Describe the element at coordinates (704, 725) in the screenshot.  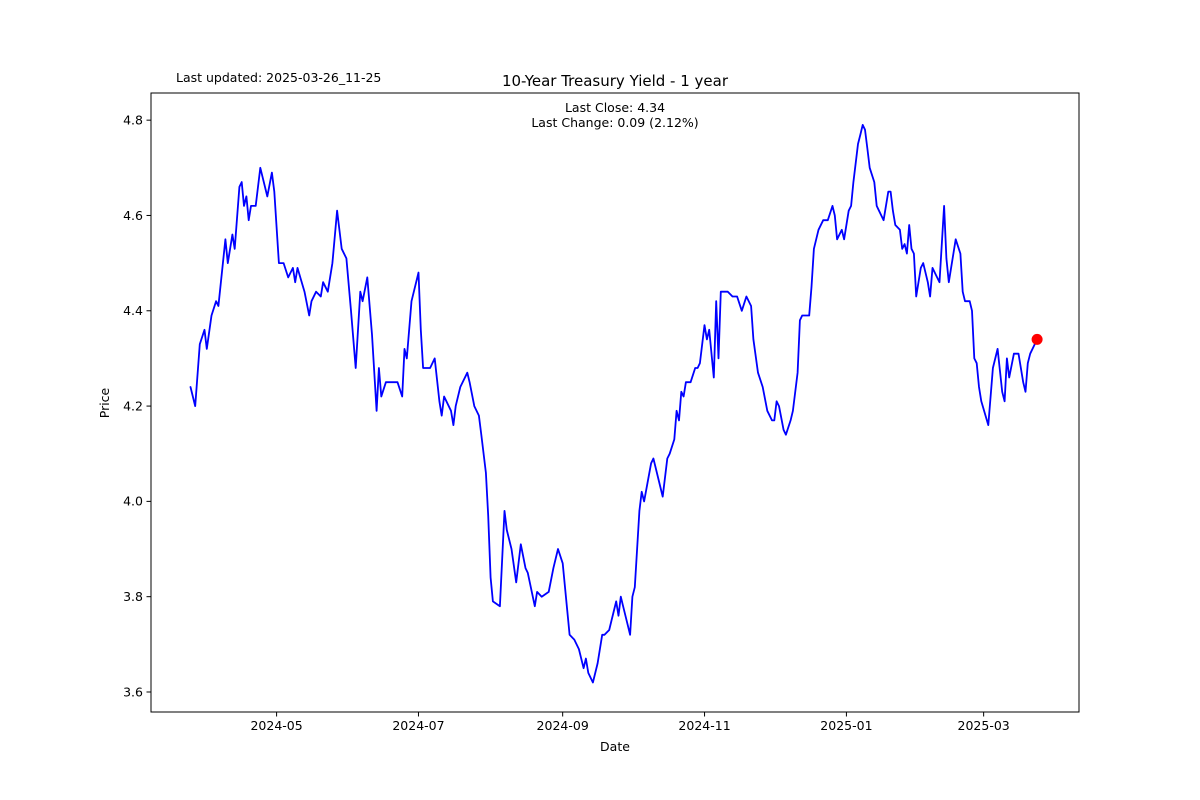
I see `x-tick-label: 2024-11` at that location.